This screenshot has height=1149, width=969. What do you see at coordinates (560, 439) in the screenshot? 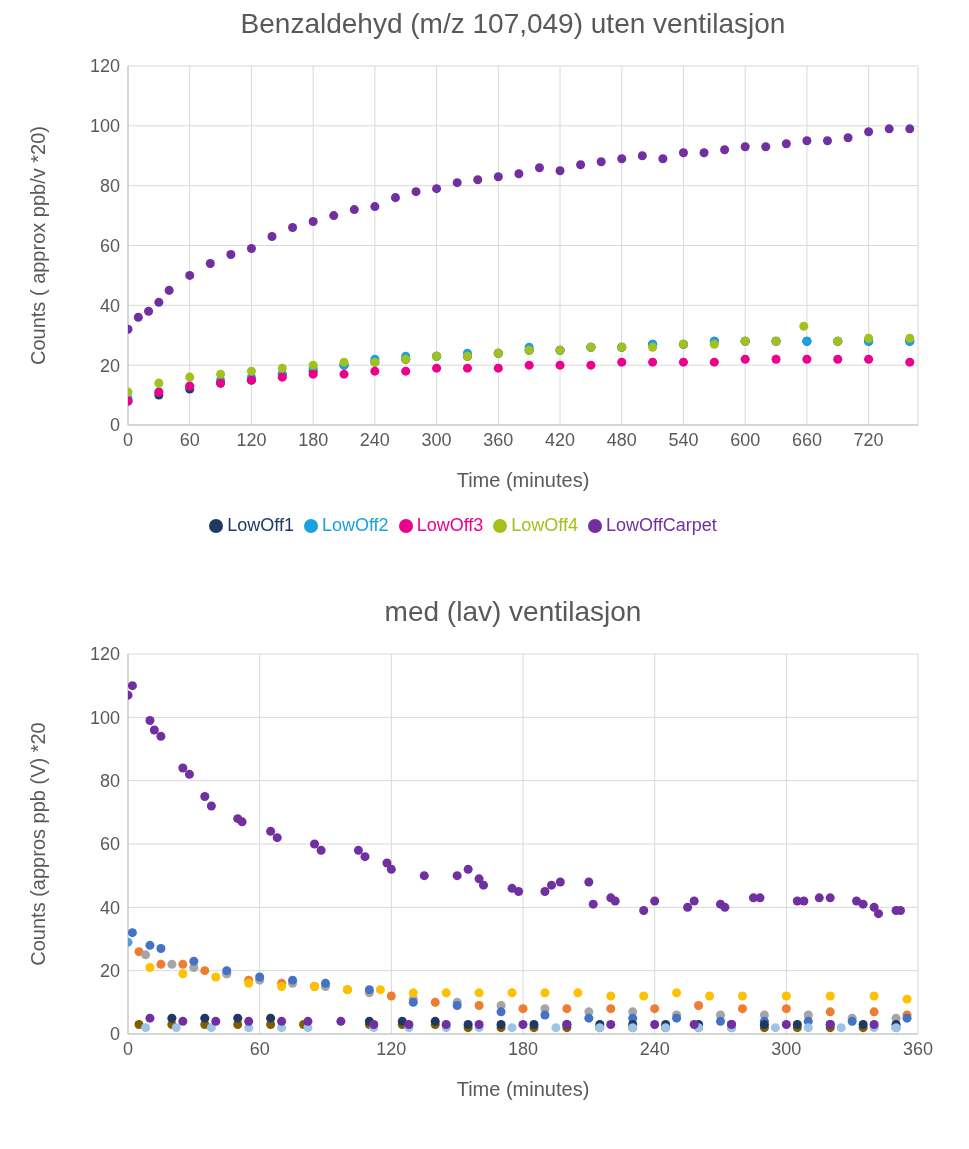
I see `x-tick-label: 420` at bounding box center [560, 439].